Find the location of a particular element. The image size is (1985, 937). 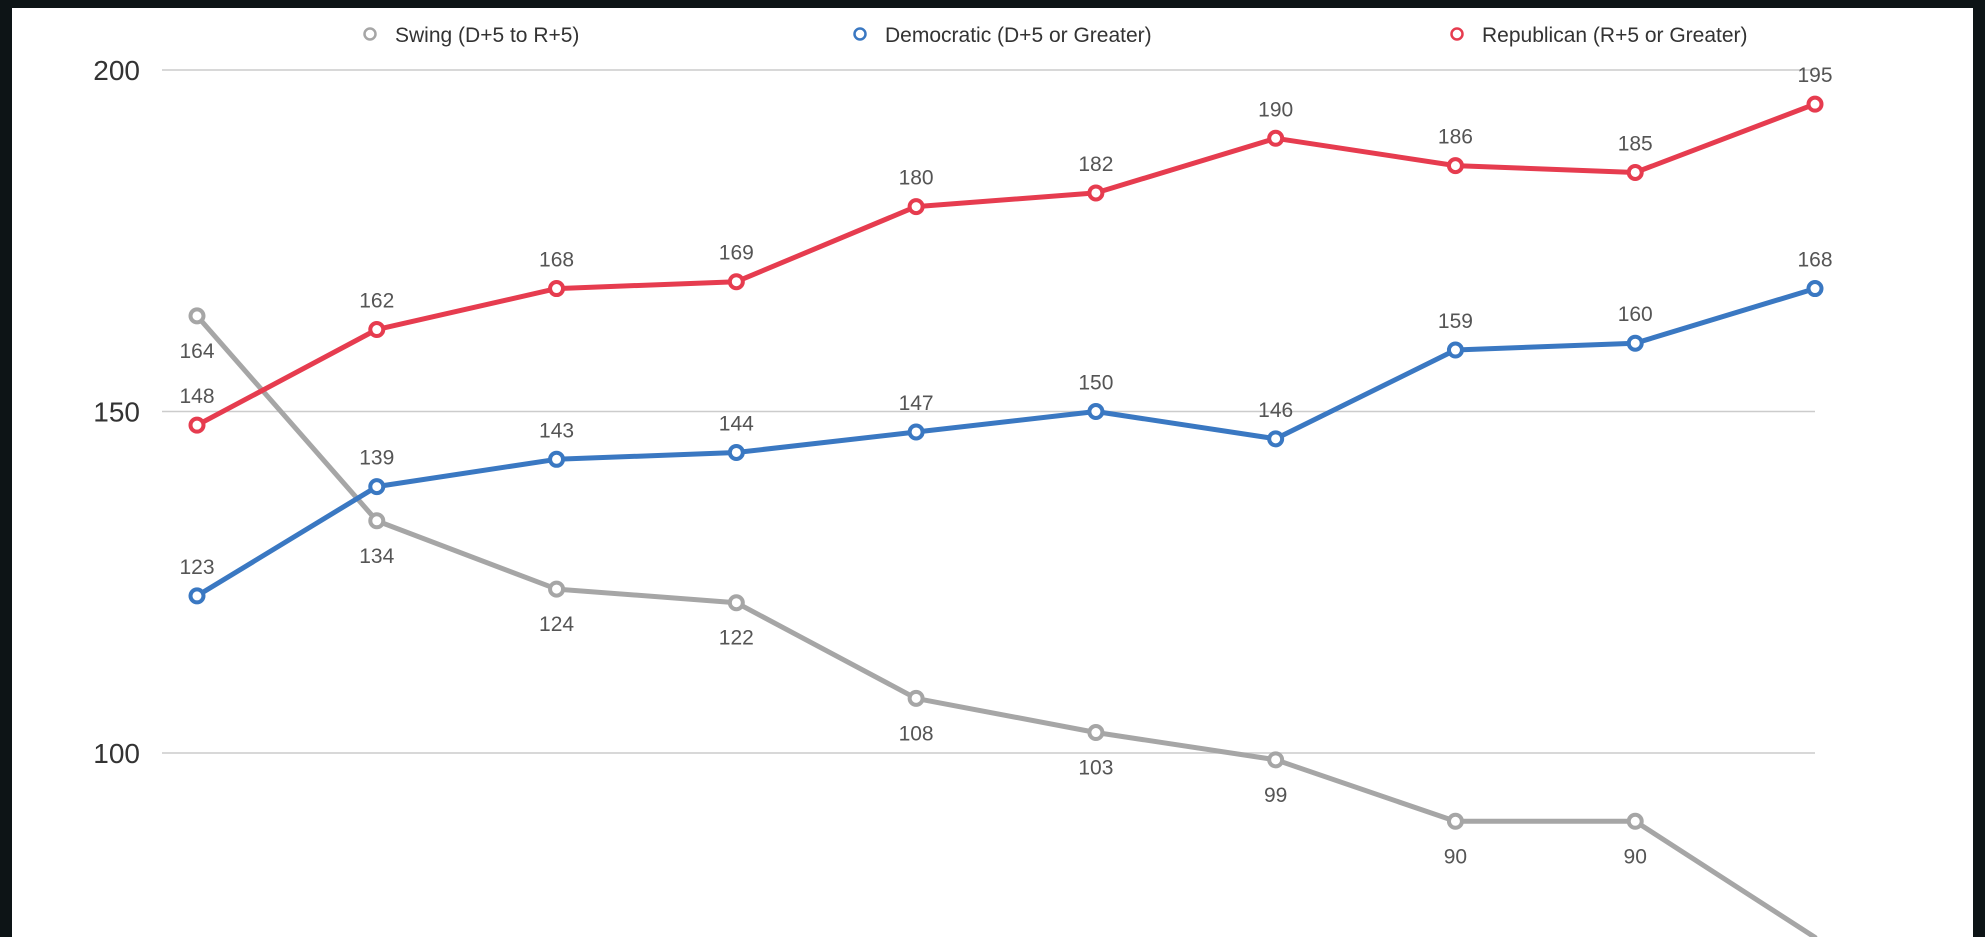

legend-label-republican: Republican (R+5 or Greater) is located at coordinates (1615, 35).